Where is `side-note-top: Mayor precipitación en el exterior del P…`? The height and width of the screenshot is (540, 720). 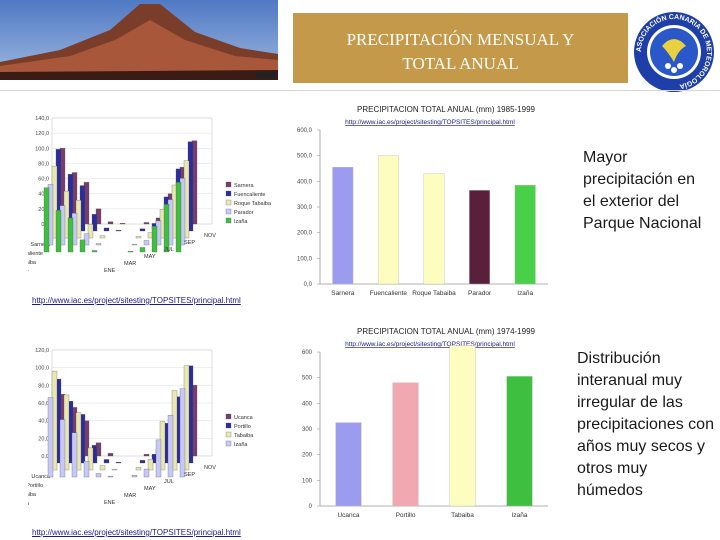 side-note-top: Mayor precipitación en el exterior del P… is located at coordinates (642, 190).